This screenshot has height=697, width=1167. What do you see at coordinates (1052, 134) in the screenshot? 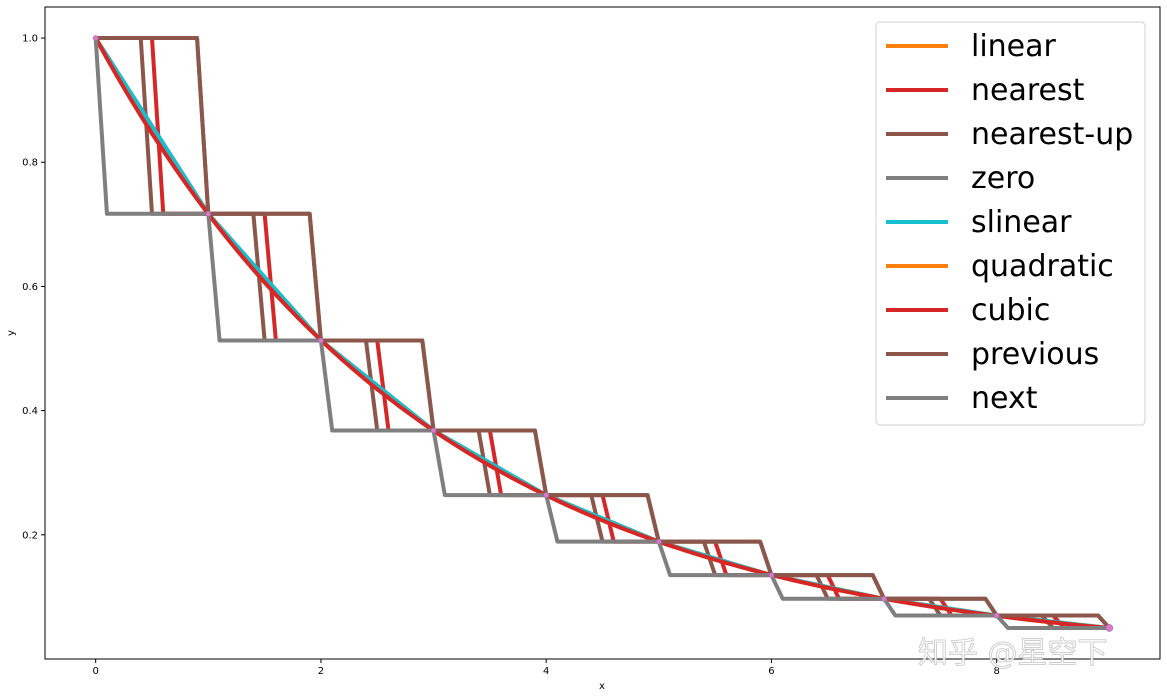
I see `legend-label-nearest-up: nearest-up` at bounding box center [1052, 134].